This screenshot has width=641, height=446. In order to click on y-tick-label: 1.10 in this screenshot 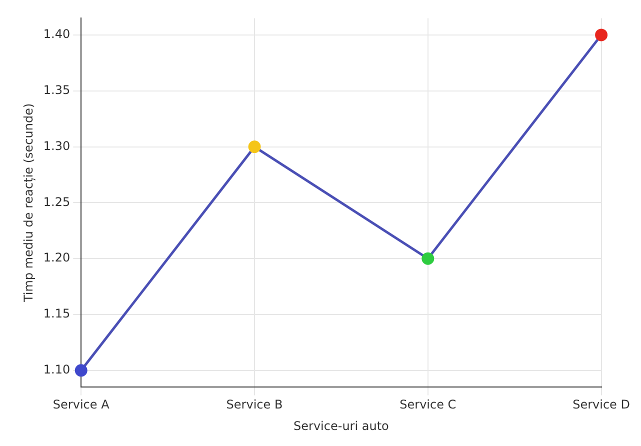, I will do `click(56, 369)`.